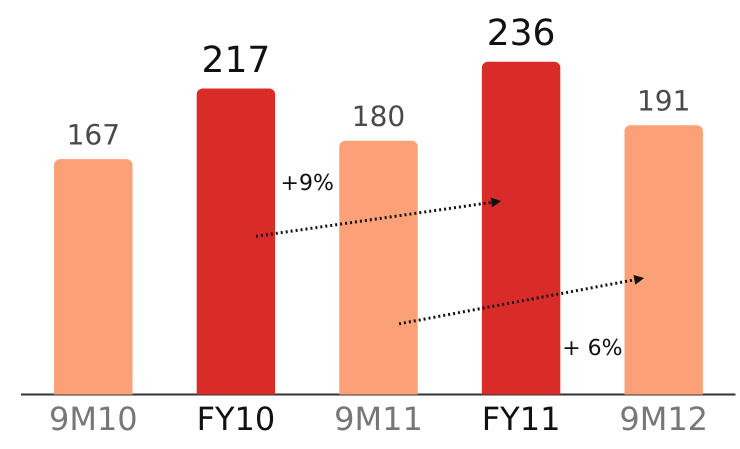 The width and height of the screenshot is (740, 449). Describe the element at coordinates (307, 183) in the screenshot. I see `annotation: +9%` at that location.